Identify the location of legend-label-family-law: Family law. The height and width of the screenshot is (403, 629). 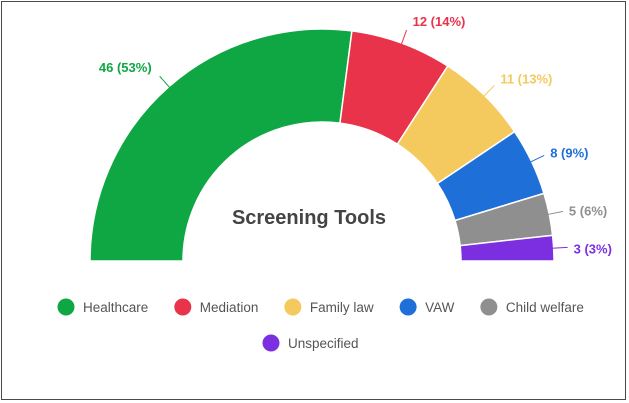
(342, 307).